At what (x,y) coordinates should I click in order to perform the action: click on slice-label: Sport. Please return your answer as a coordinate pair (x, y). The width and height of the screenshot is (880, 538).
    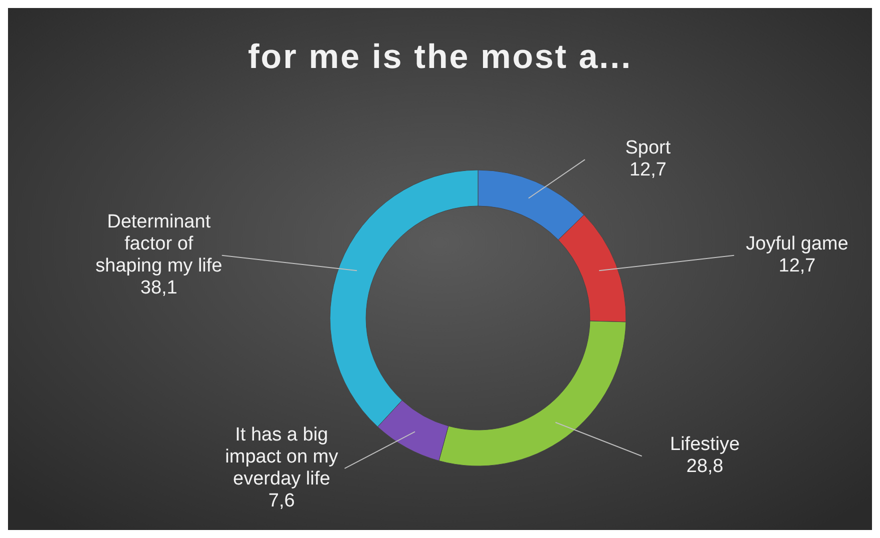
    Looking at the image, I should click on (648, 148).